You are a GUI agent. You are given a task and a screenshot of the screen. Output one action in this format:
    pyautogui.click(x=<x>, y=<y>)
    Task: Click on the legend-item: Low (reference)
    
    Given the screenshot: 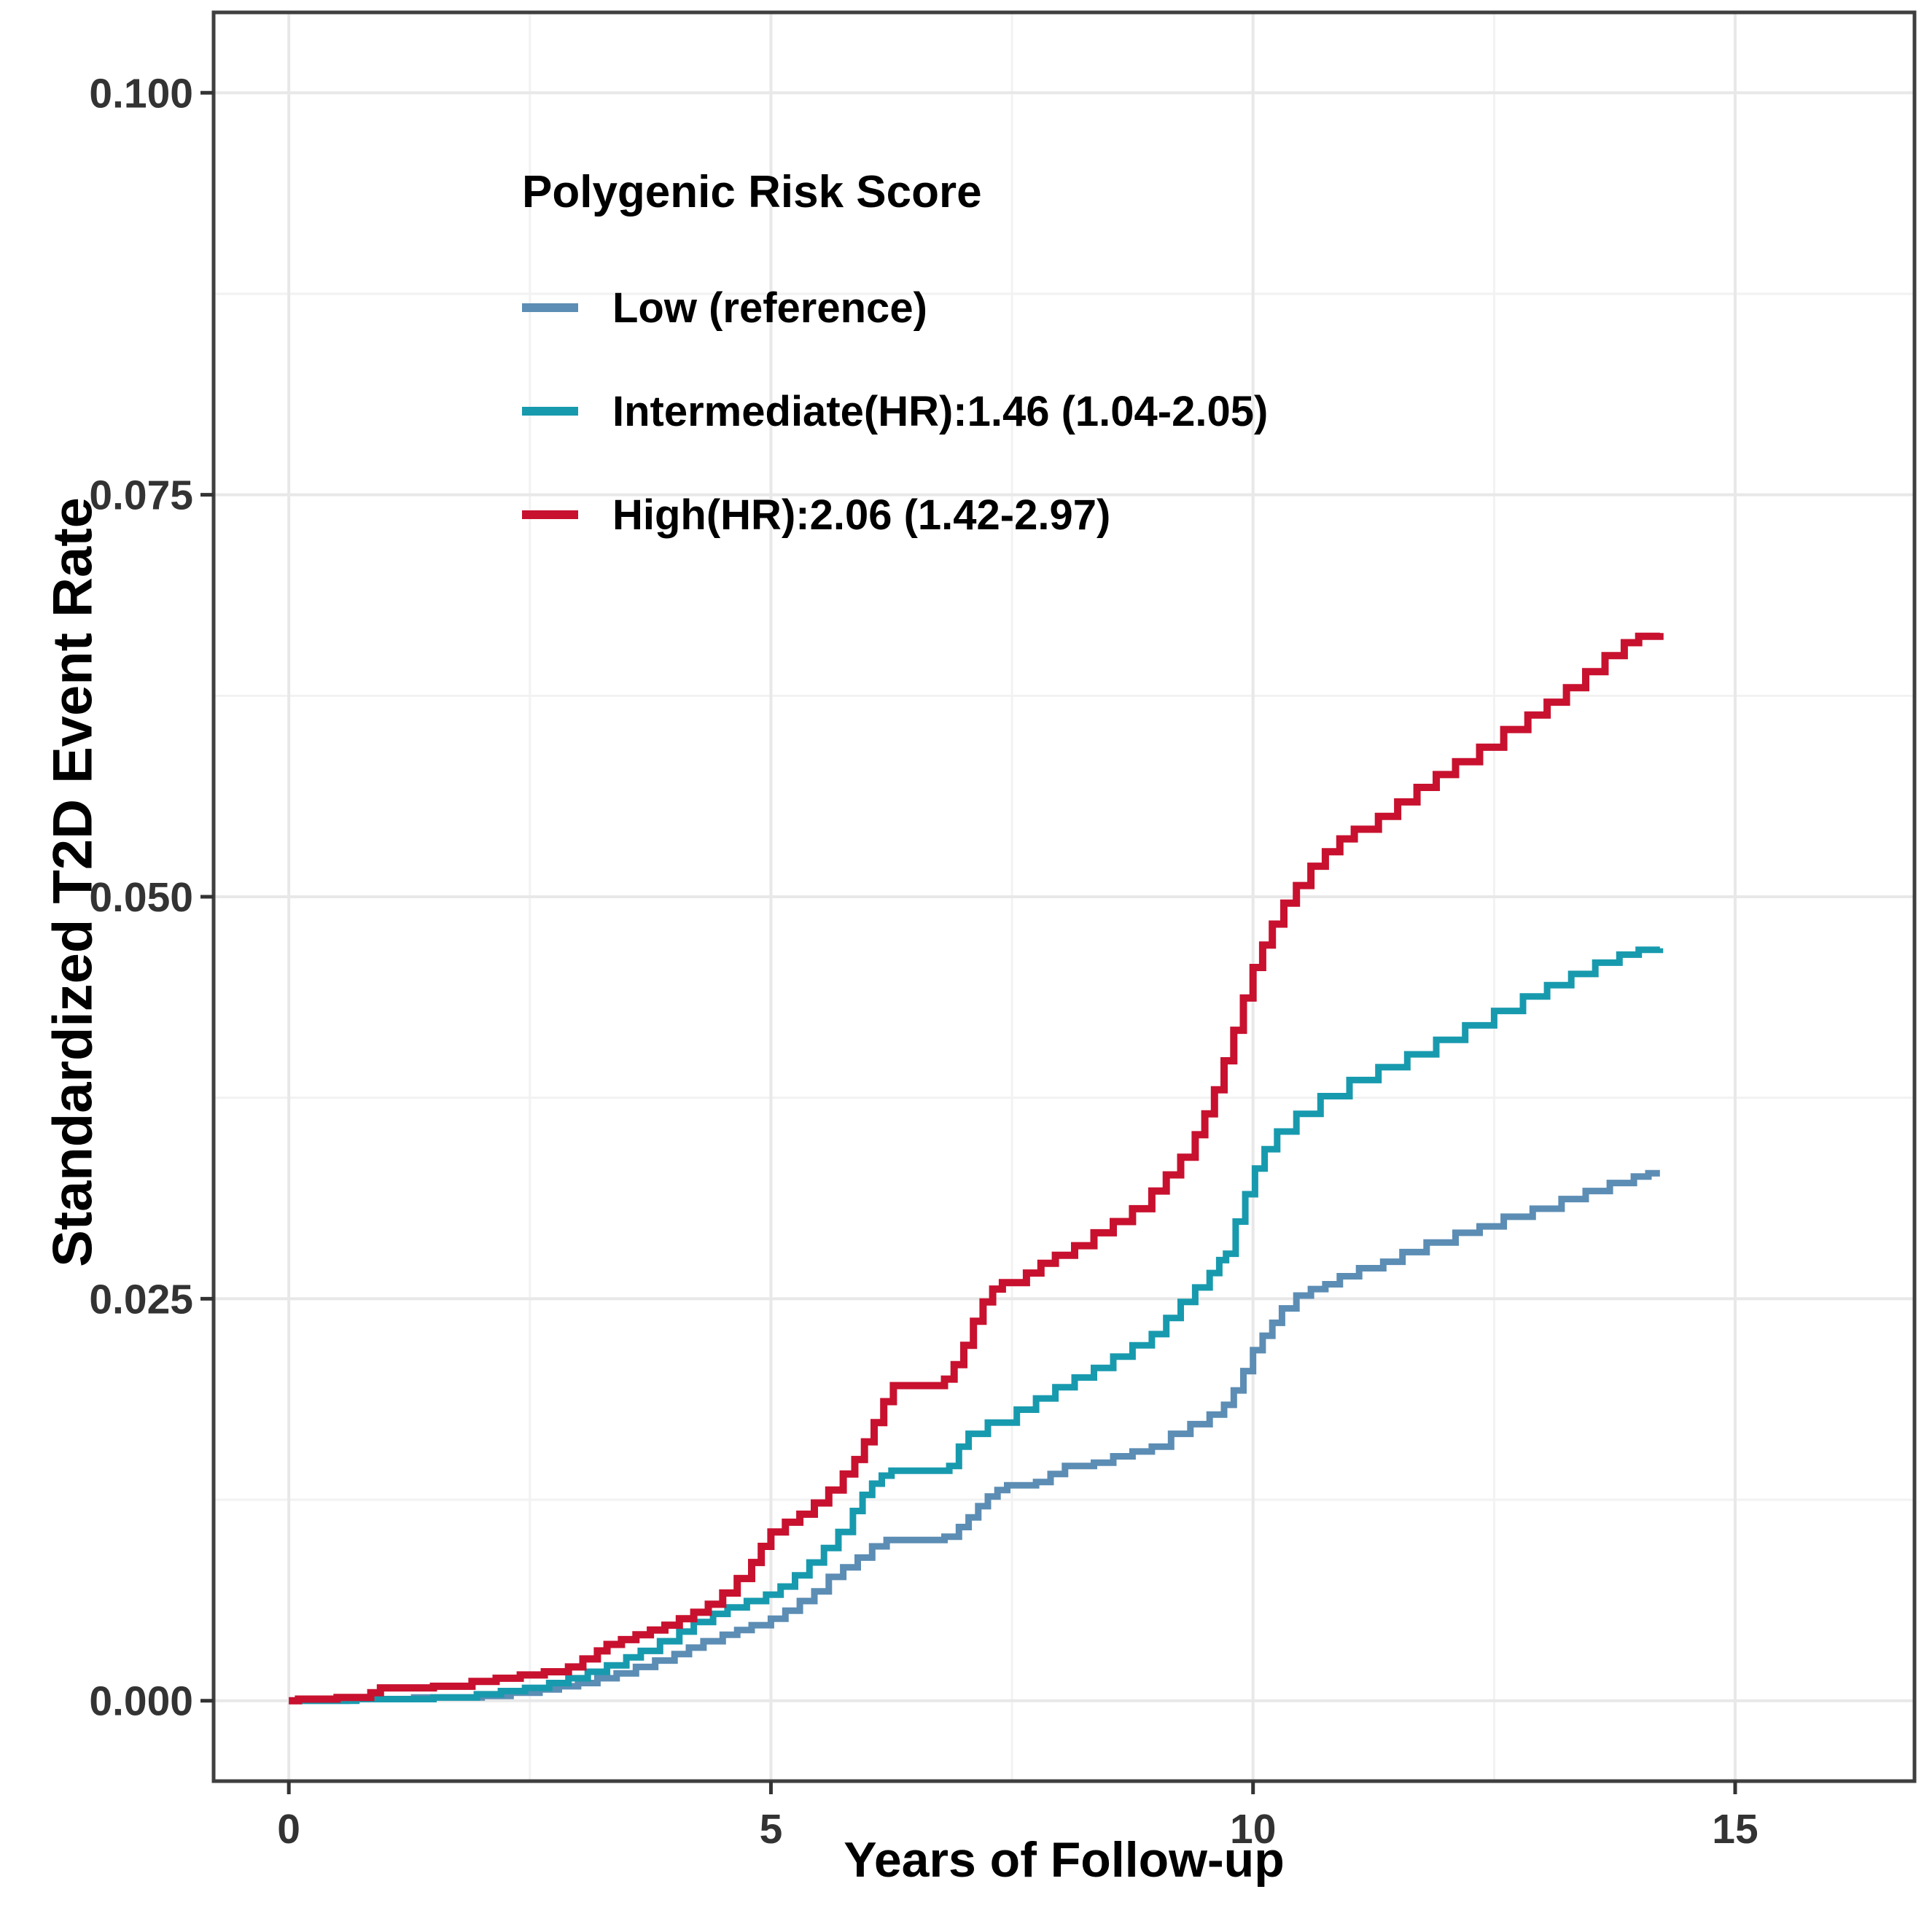 What is the action you would take?
    pyautogui.click(x=895, y=307)
    